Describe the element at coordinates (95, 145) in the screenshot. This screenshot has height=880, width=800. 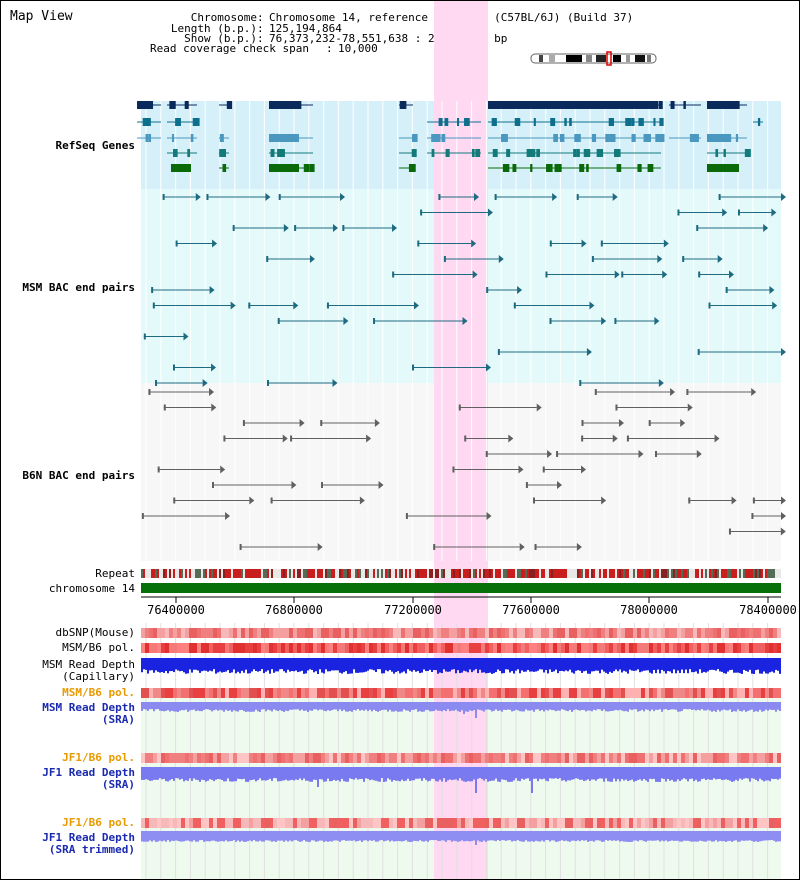
I see `track-label-refseq: RefSeq Genes` at that location.